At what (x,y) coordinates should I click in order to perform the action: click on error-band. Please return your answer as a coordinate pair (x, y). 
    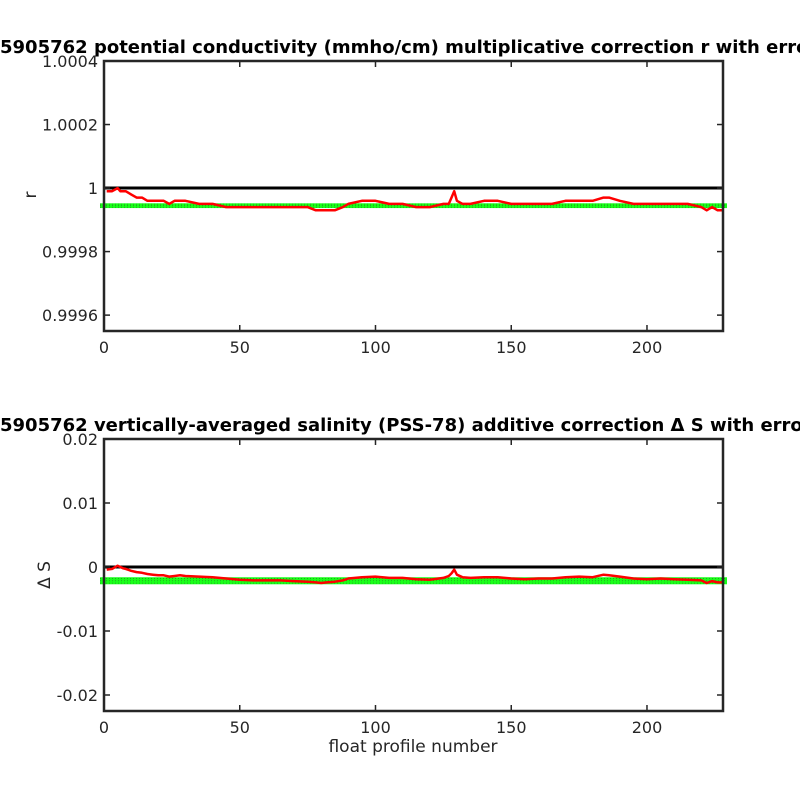
    Looking at the image, I should click on (413, 581).